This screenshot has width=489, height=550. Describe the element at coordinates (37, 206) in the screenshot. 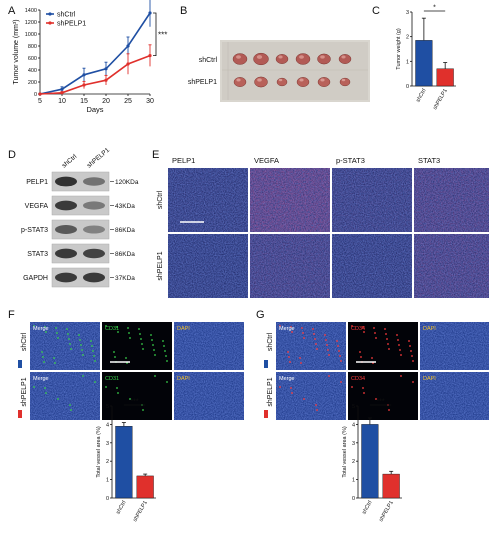

I see `wb-protein-label: VEGFA` at that location.